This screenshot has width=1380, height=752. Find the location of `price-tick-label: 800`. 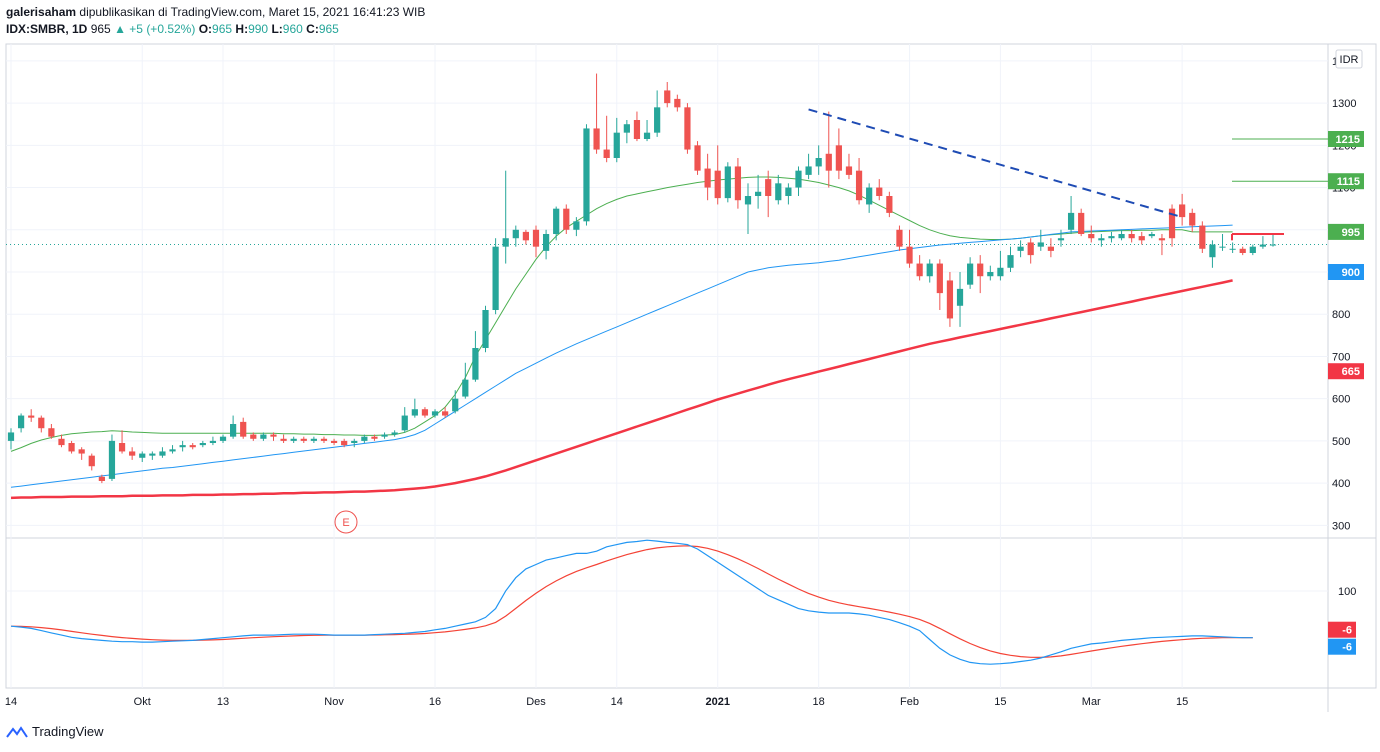

price-tick-label: 800 is located at coordinates (1341, 315).